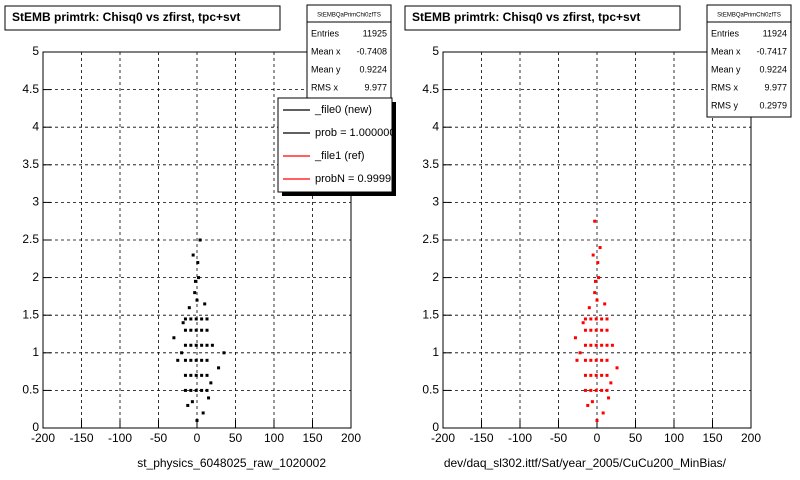 The image size is (800, 480). Describe the element at coordinates (775, 87) in the screenshot. I see `stats-value: 9.977` at that location.